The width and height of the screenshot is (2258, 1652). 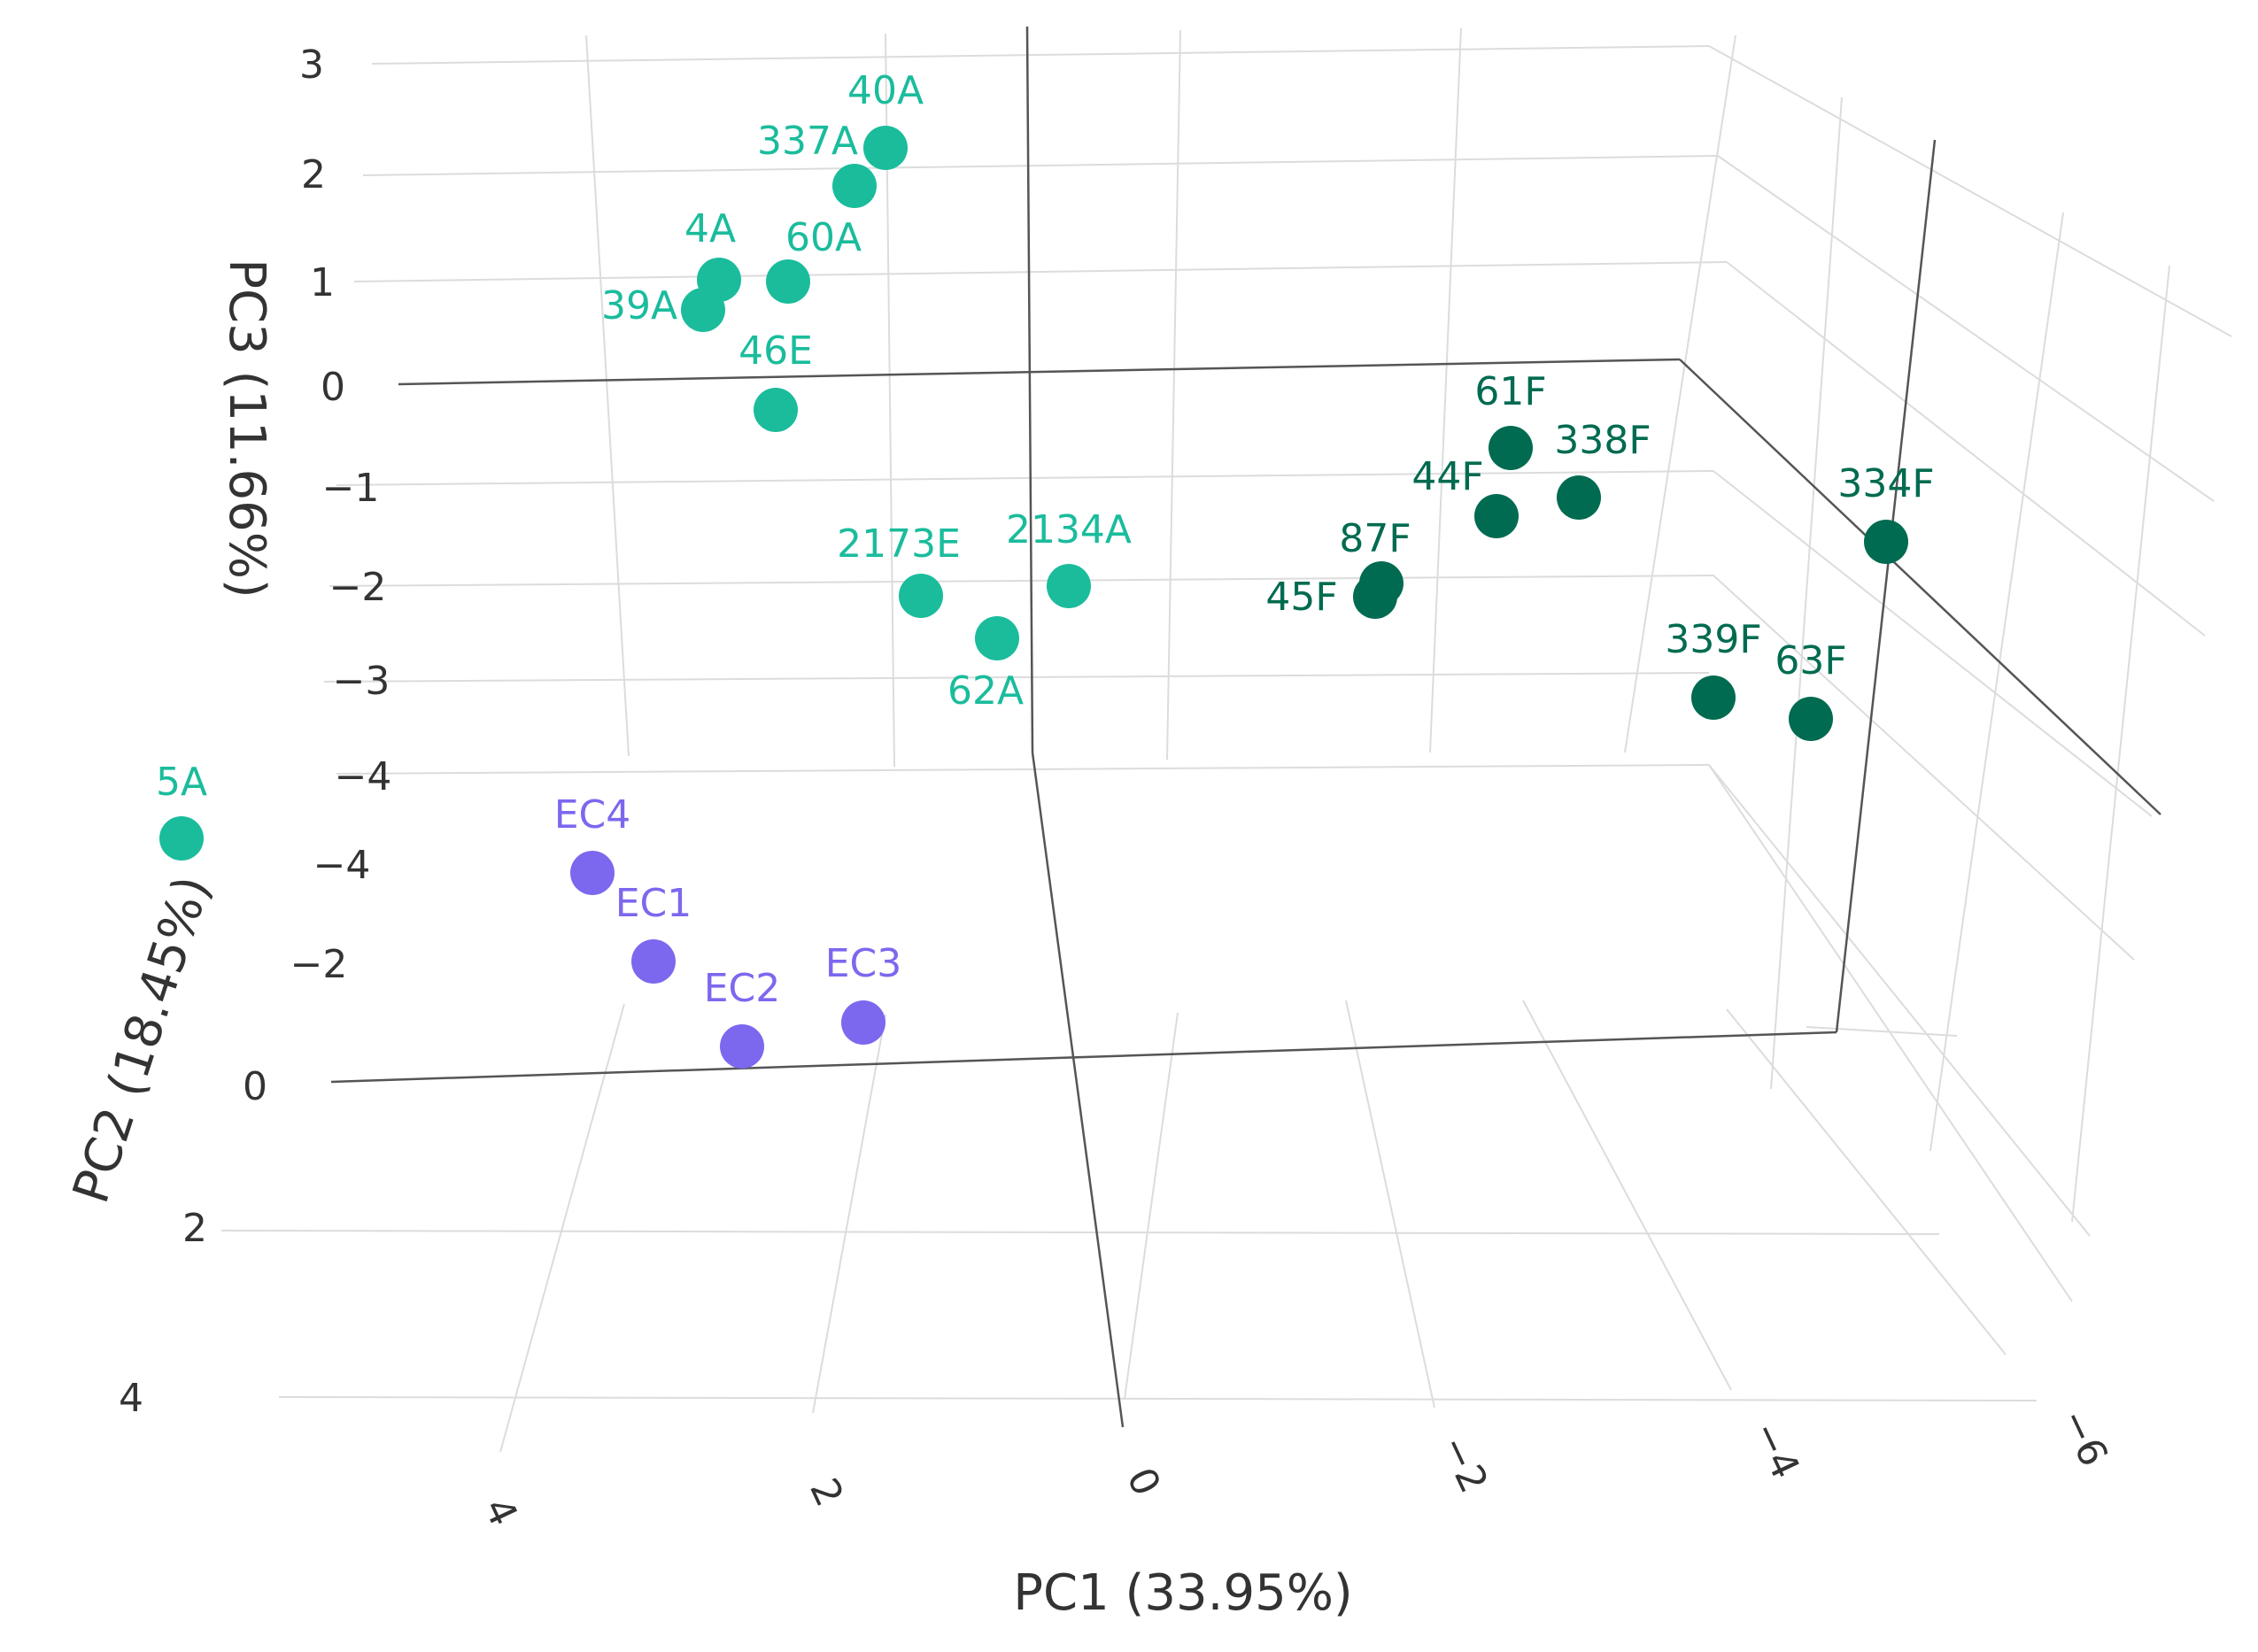 I want to click on x-tick-label: 0, so click(x=1143, y=1481).